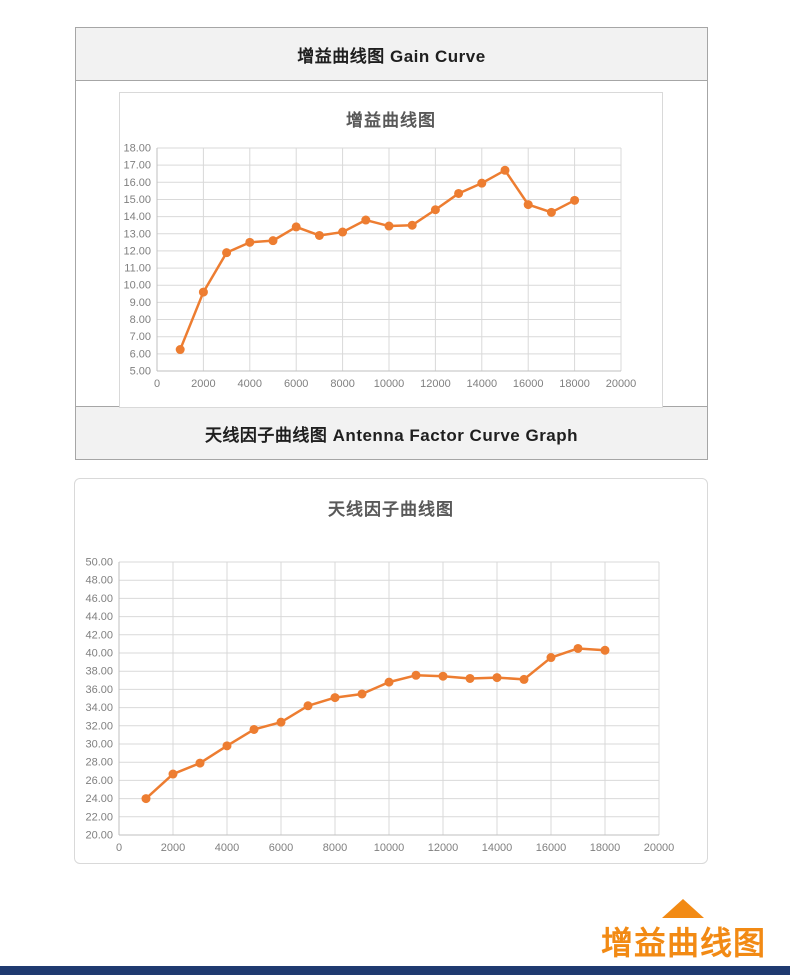 The height and width of the screenshot is (979, 790). I want to click on svg-text: 48.00, so click(99, 581).